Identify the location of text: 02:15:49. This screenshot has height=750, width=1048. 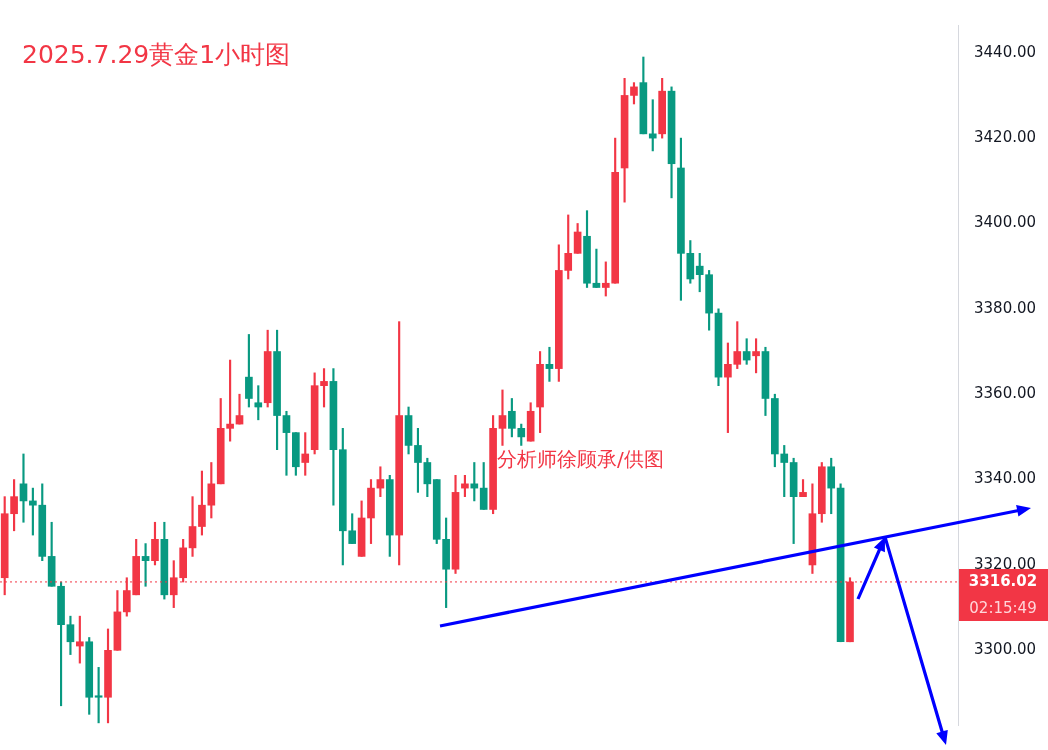
(1003, 607).